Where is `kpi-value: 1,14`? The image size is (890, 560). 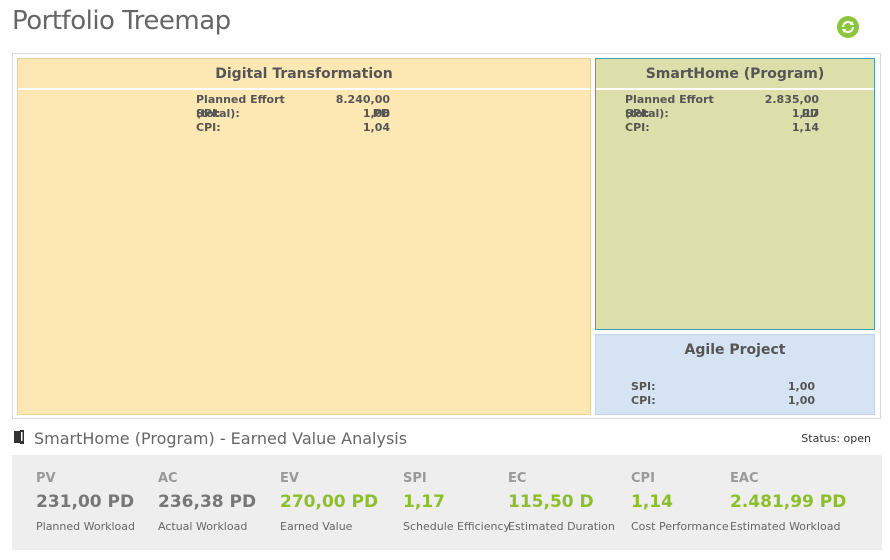
kpi-value: 1,14 is located at coordinates (652, 502).